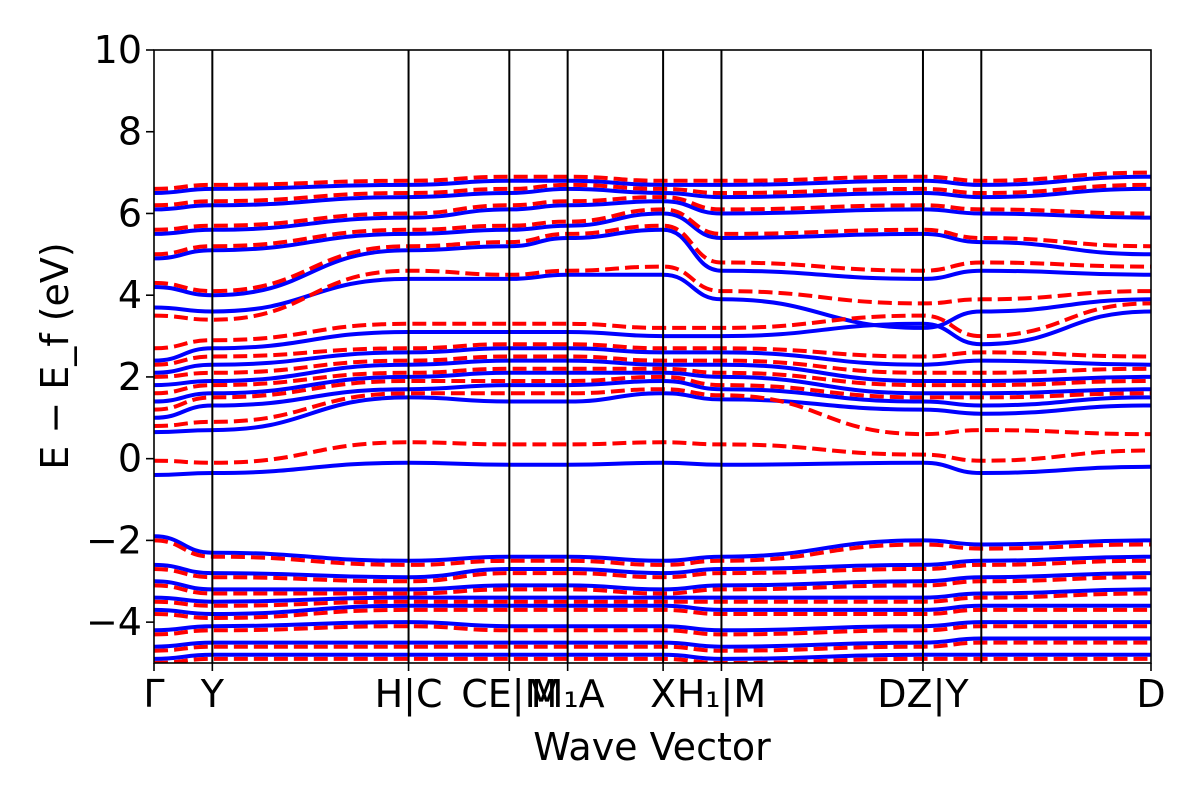  Describe the element at coordinates (409, 694) in the screenshot. I see `x-tick-label: H|C` at that location.